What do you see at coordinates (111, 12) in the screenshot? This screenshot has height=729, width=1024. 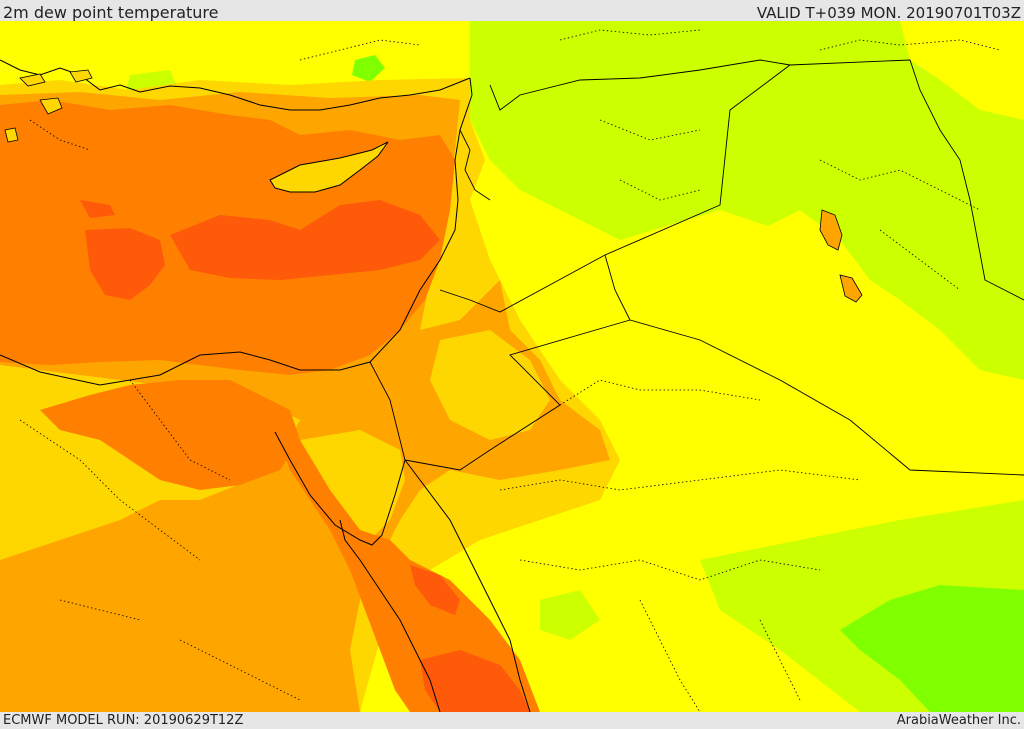 I see `map-title: 2m dew point temperature` at bounding box center [111, 12].